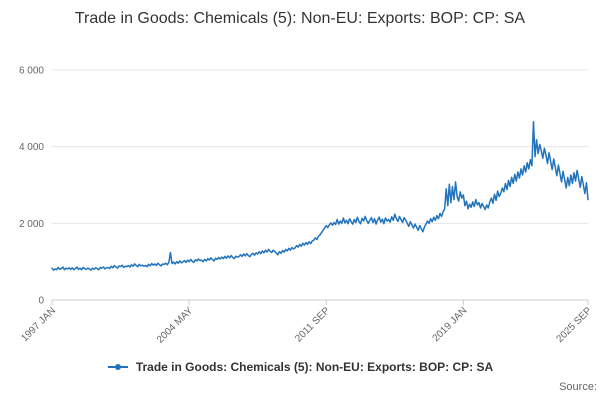 Image resolution: width=600 pixels, height=400 pixels. Describe the element at coordinates (574, 325) in the screenshot. I see `x-axis-label: 2025 SEP` at that location.